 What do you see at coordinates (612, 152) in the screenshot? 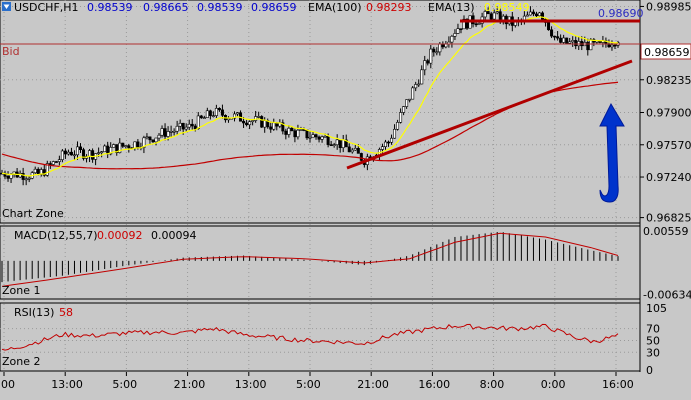
I see `blue-up-arrow-icon` at bounding box center [612, 152].